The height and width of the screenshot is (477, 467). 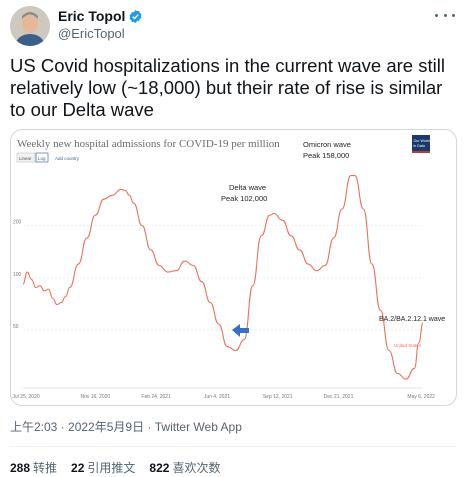 What do you see at coordinates (77, 427) in the screenshot?
I see `tweet-timestamp: 上午2:03 · 2022年5月9日` at bounding box center [77, 427].